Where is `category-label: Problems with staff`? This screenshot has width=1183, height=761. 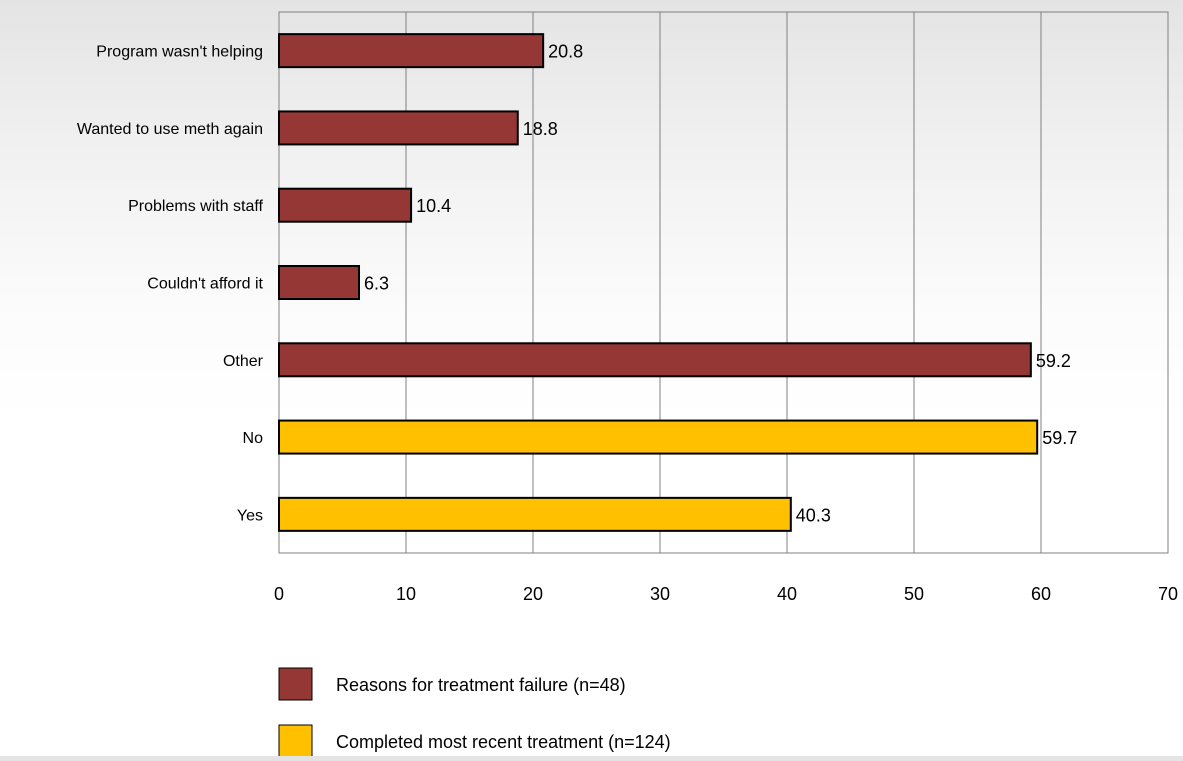 category-label: Problems with staff is located at coordinates (195, 206).